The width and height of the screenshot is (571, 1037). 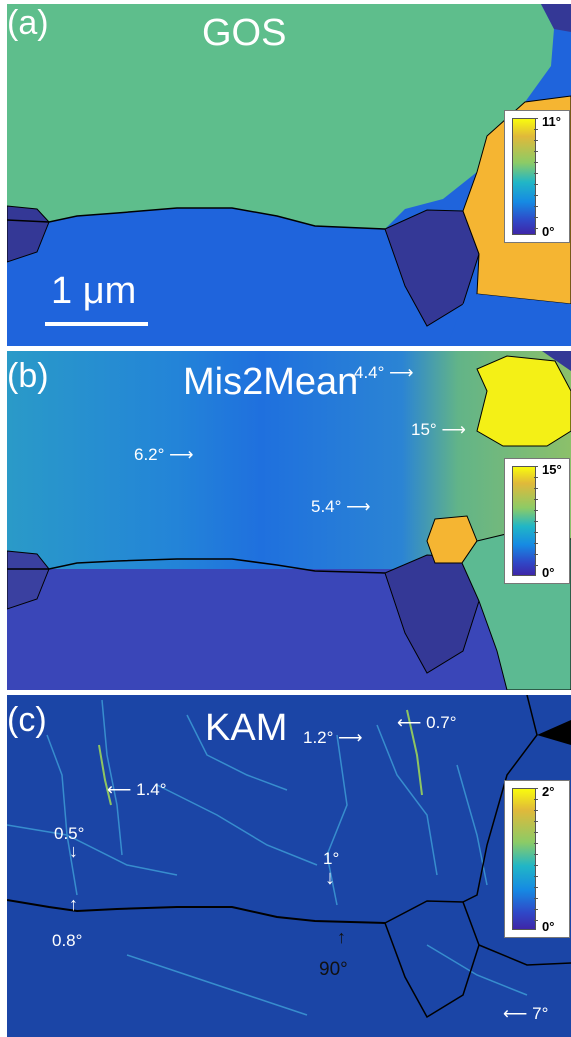 I want to click on annotation-4-4: 4.4° ⟶, so click(x=384, y=372).